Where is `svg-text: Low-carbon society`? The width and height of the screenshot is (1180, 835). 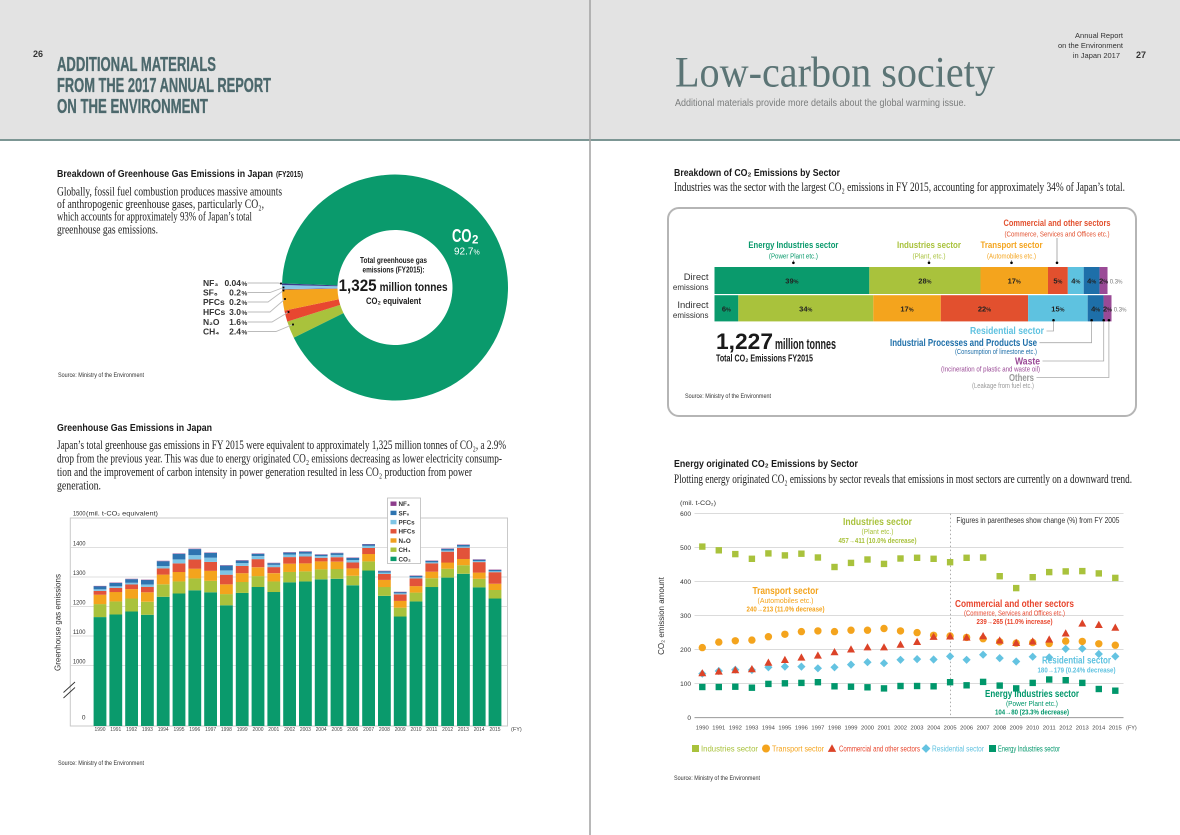
svg-text: Low-carbon society is located at coordinates (835, 73).